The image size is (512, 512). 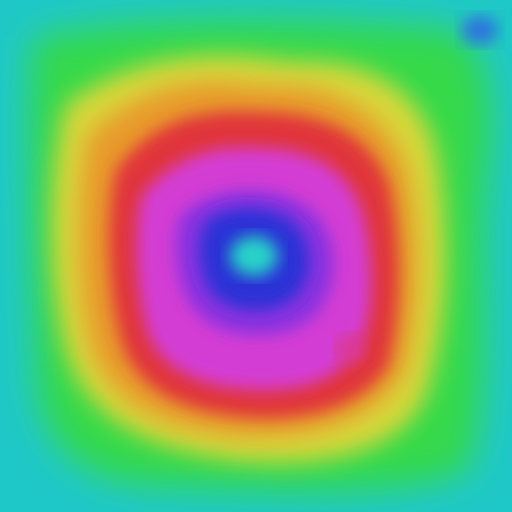 What do you see at coordinates (352, 350) in the screenshot?
I see `small-hotspot` at bounding box center [352, 350].